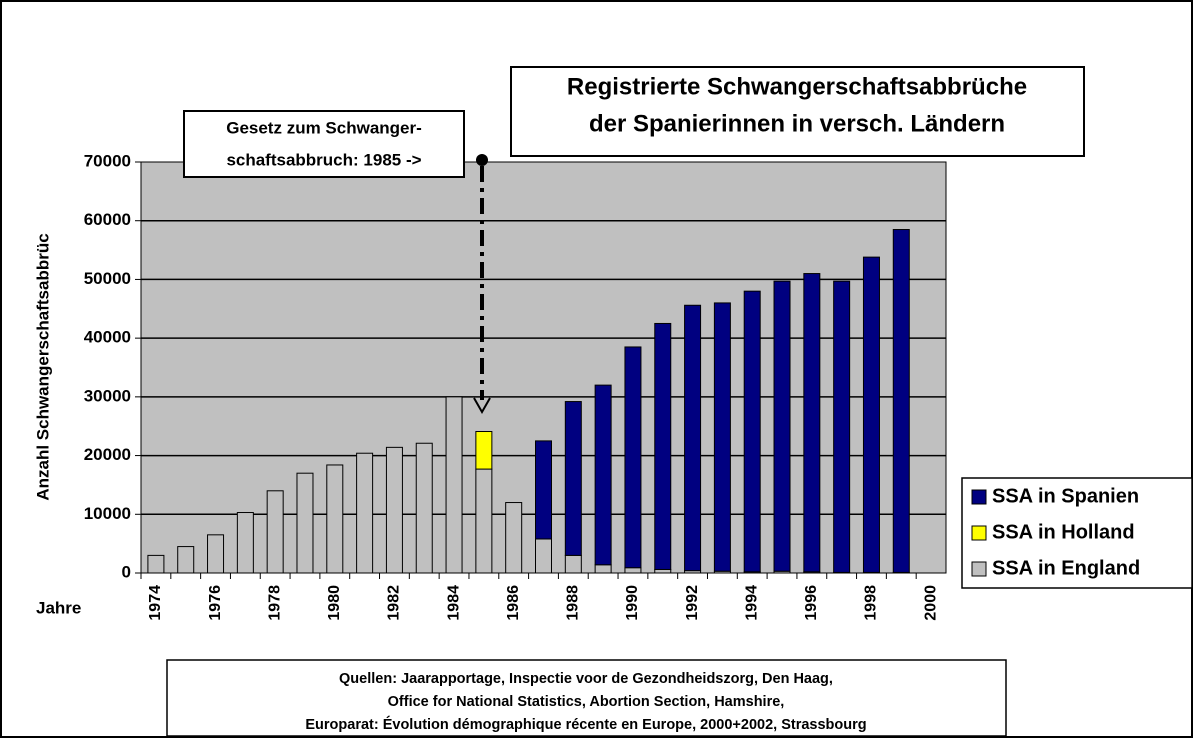 The width and height of the screenshot is (1193, 738). I want to click on arrow-head, so click(482, 406).